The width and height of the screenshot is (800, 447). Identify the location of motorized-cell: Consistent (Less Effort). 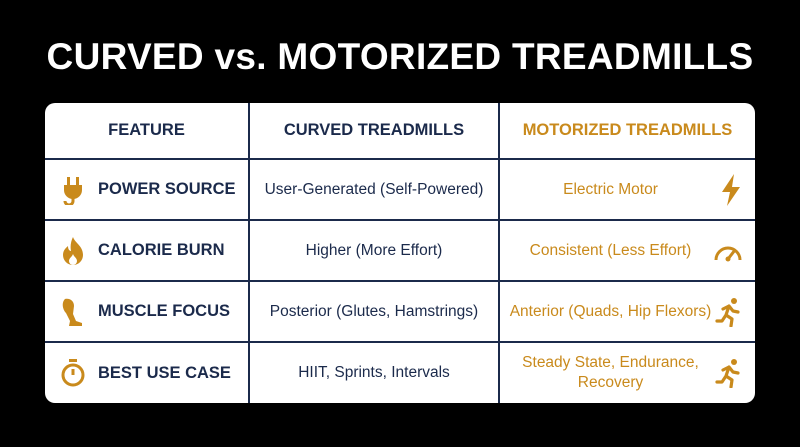
(627, 251).